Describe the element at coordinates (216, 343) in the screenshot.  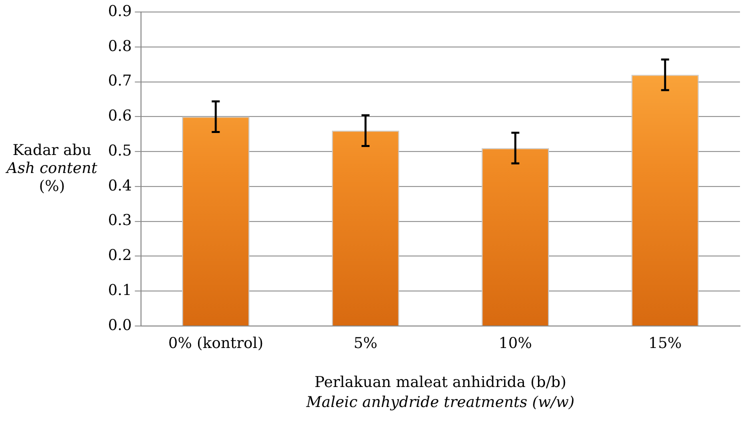
I see `x-tick-label: 0% (kontrol)` at that location.